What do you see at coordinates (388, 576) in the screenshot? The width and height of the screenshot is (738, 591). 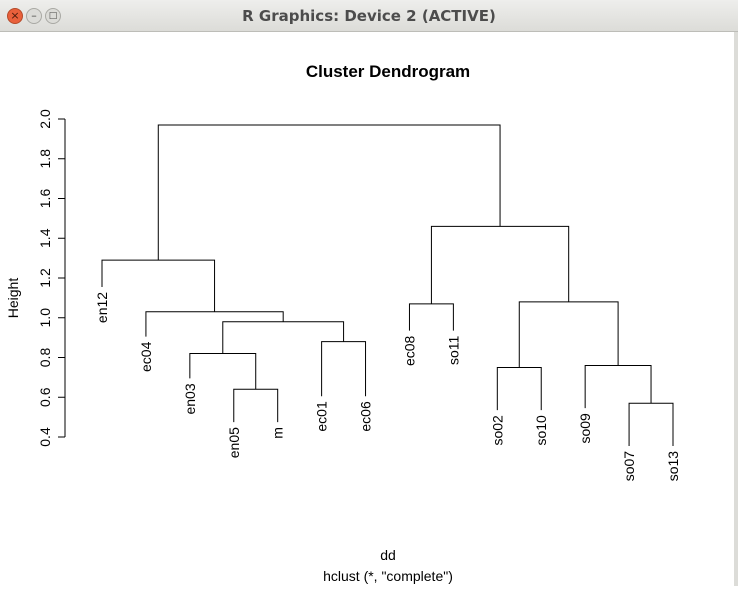 I see `x-axis-sublabel: hclust (*, "complete")` at bounding box center [388, 576].